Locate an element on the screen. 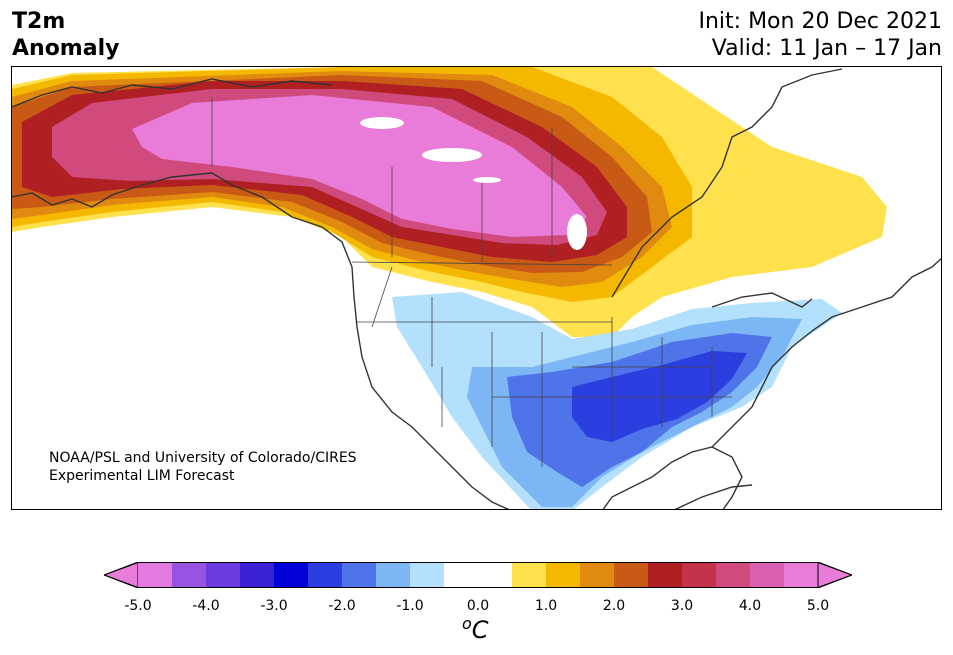 The width and height of the screenshot is (953, 655). colorbar-over-arrow is located at coordinates (835, 575).